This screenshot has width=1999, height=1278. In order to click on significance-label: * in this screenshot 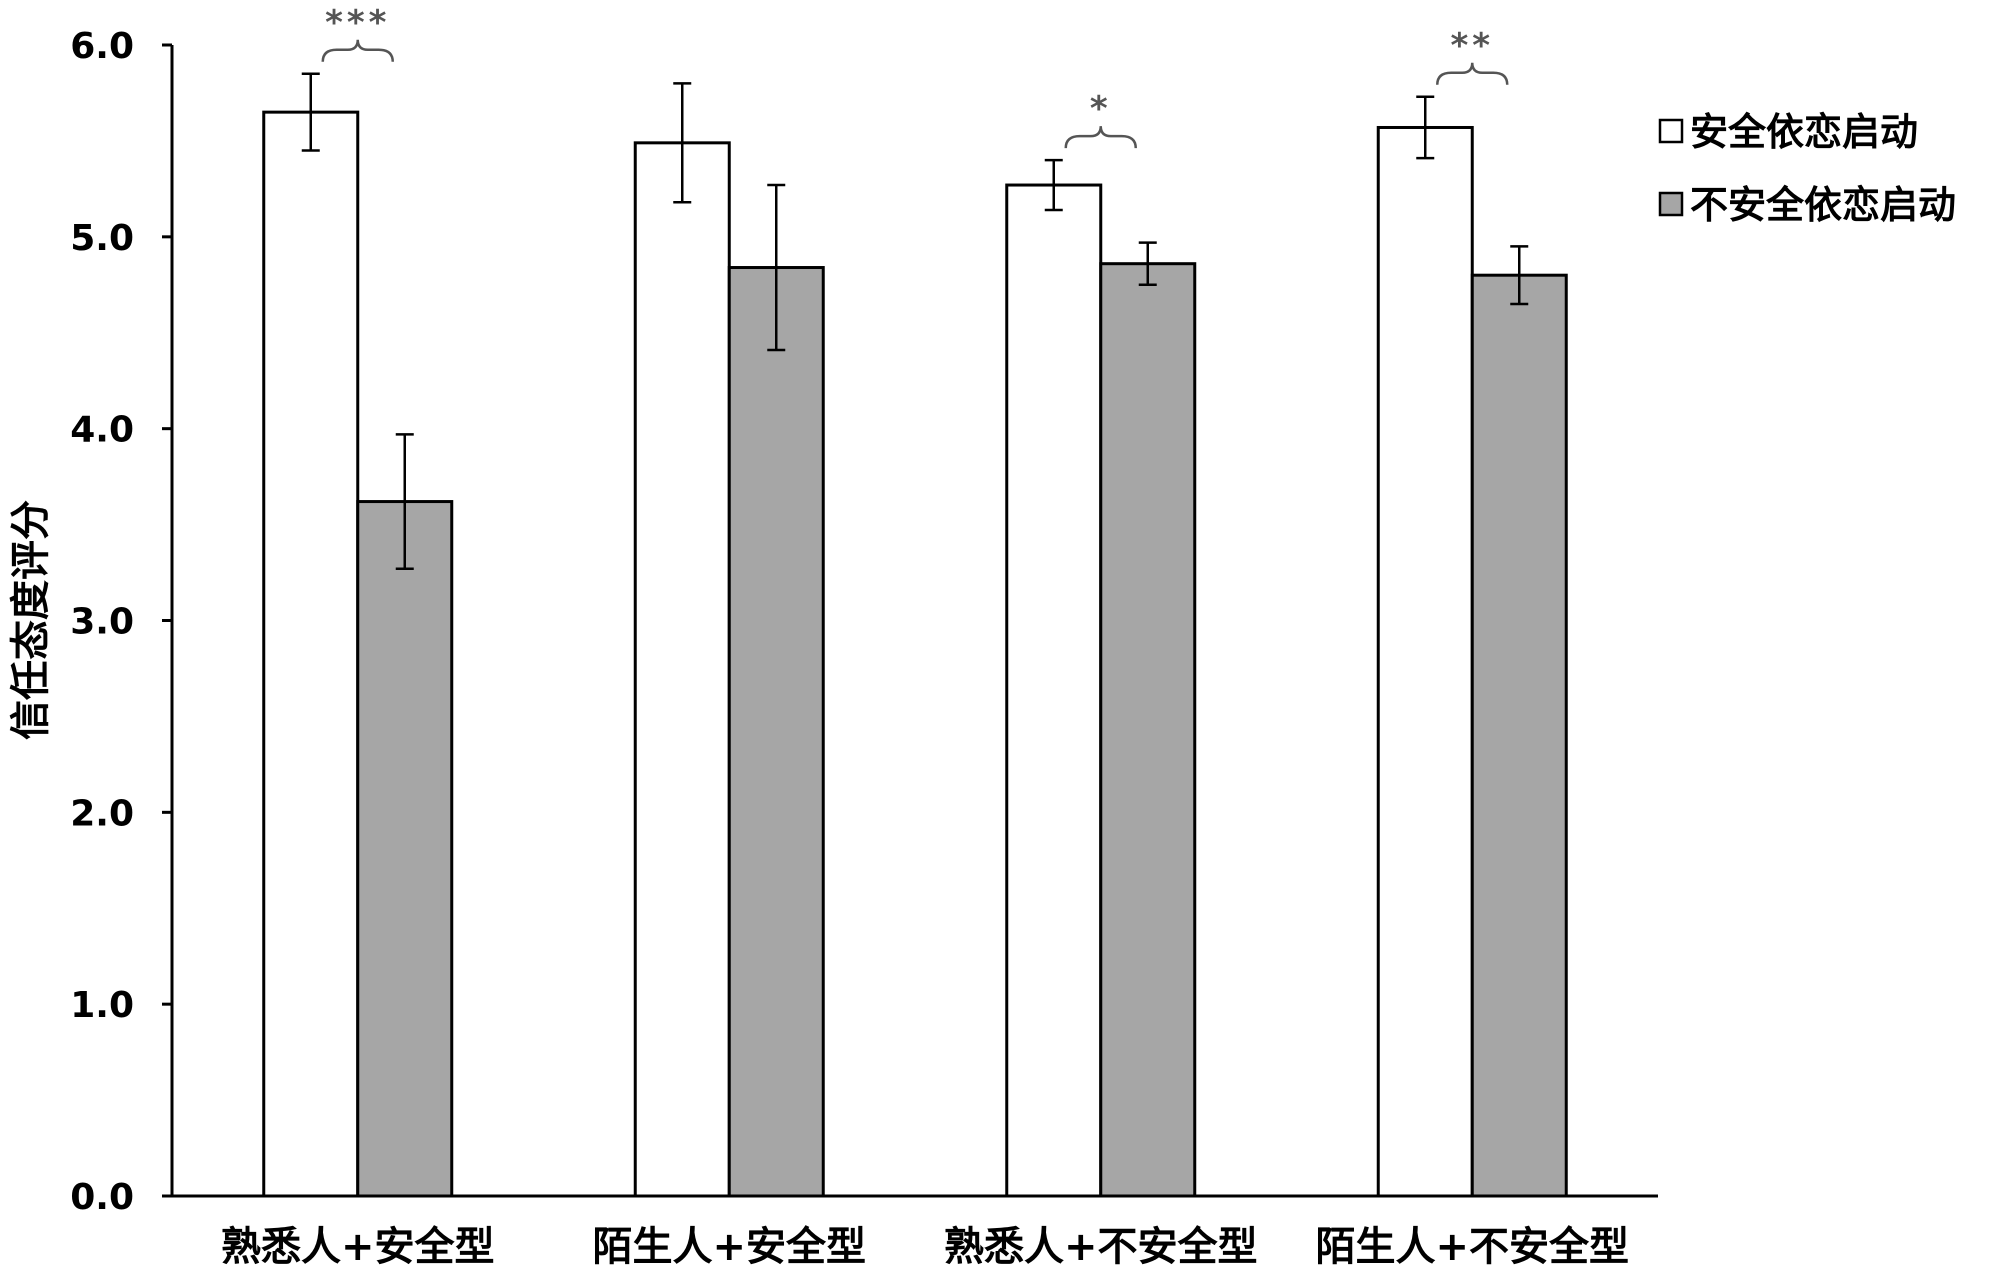, I will do `click(1101, 109)`.